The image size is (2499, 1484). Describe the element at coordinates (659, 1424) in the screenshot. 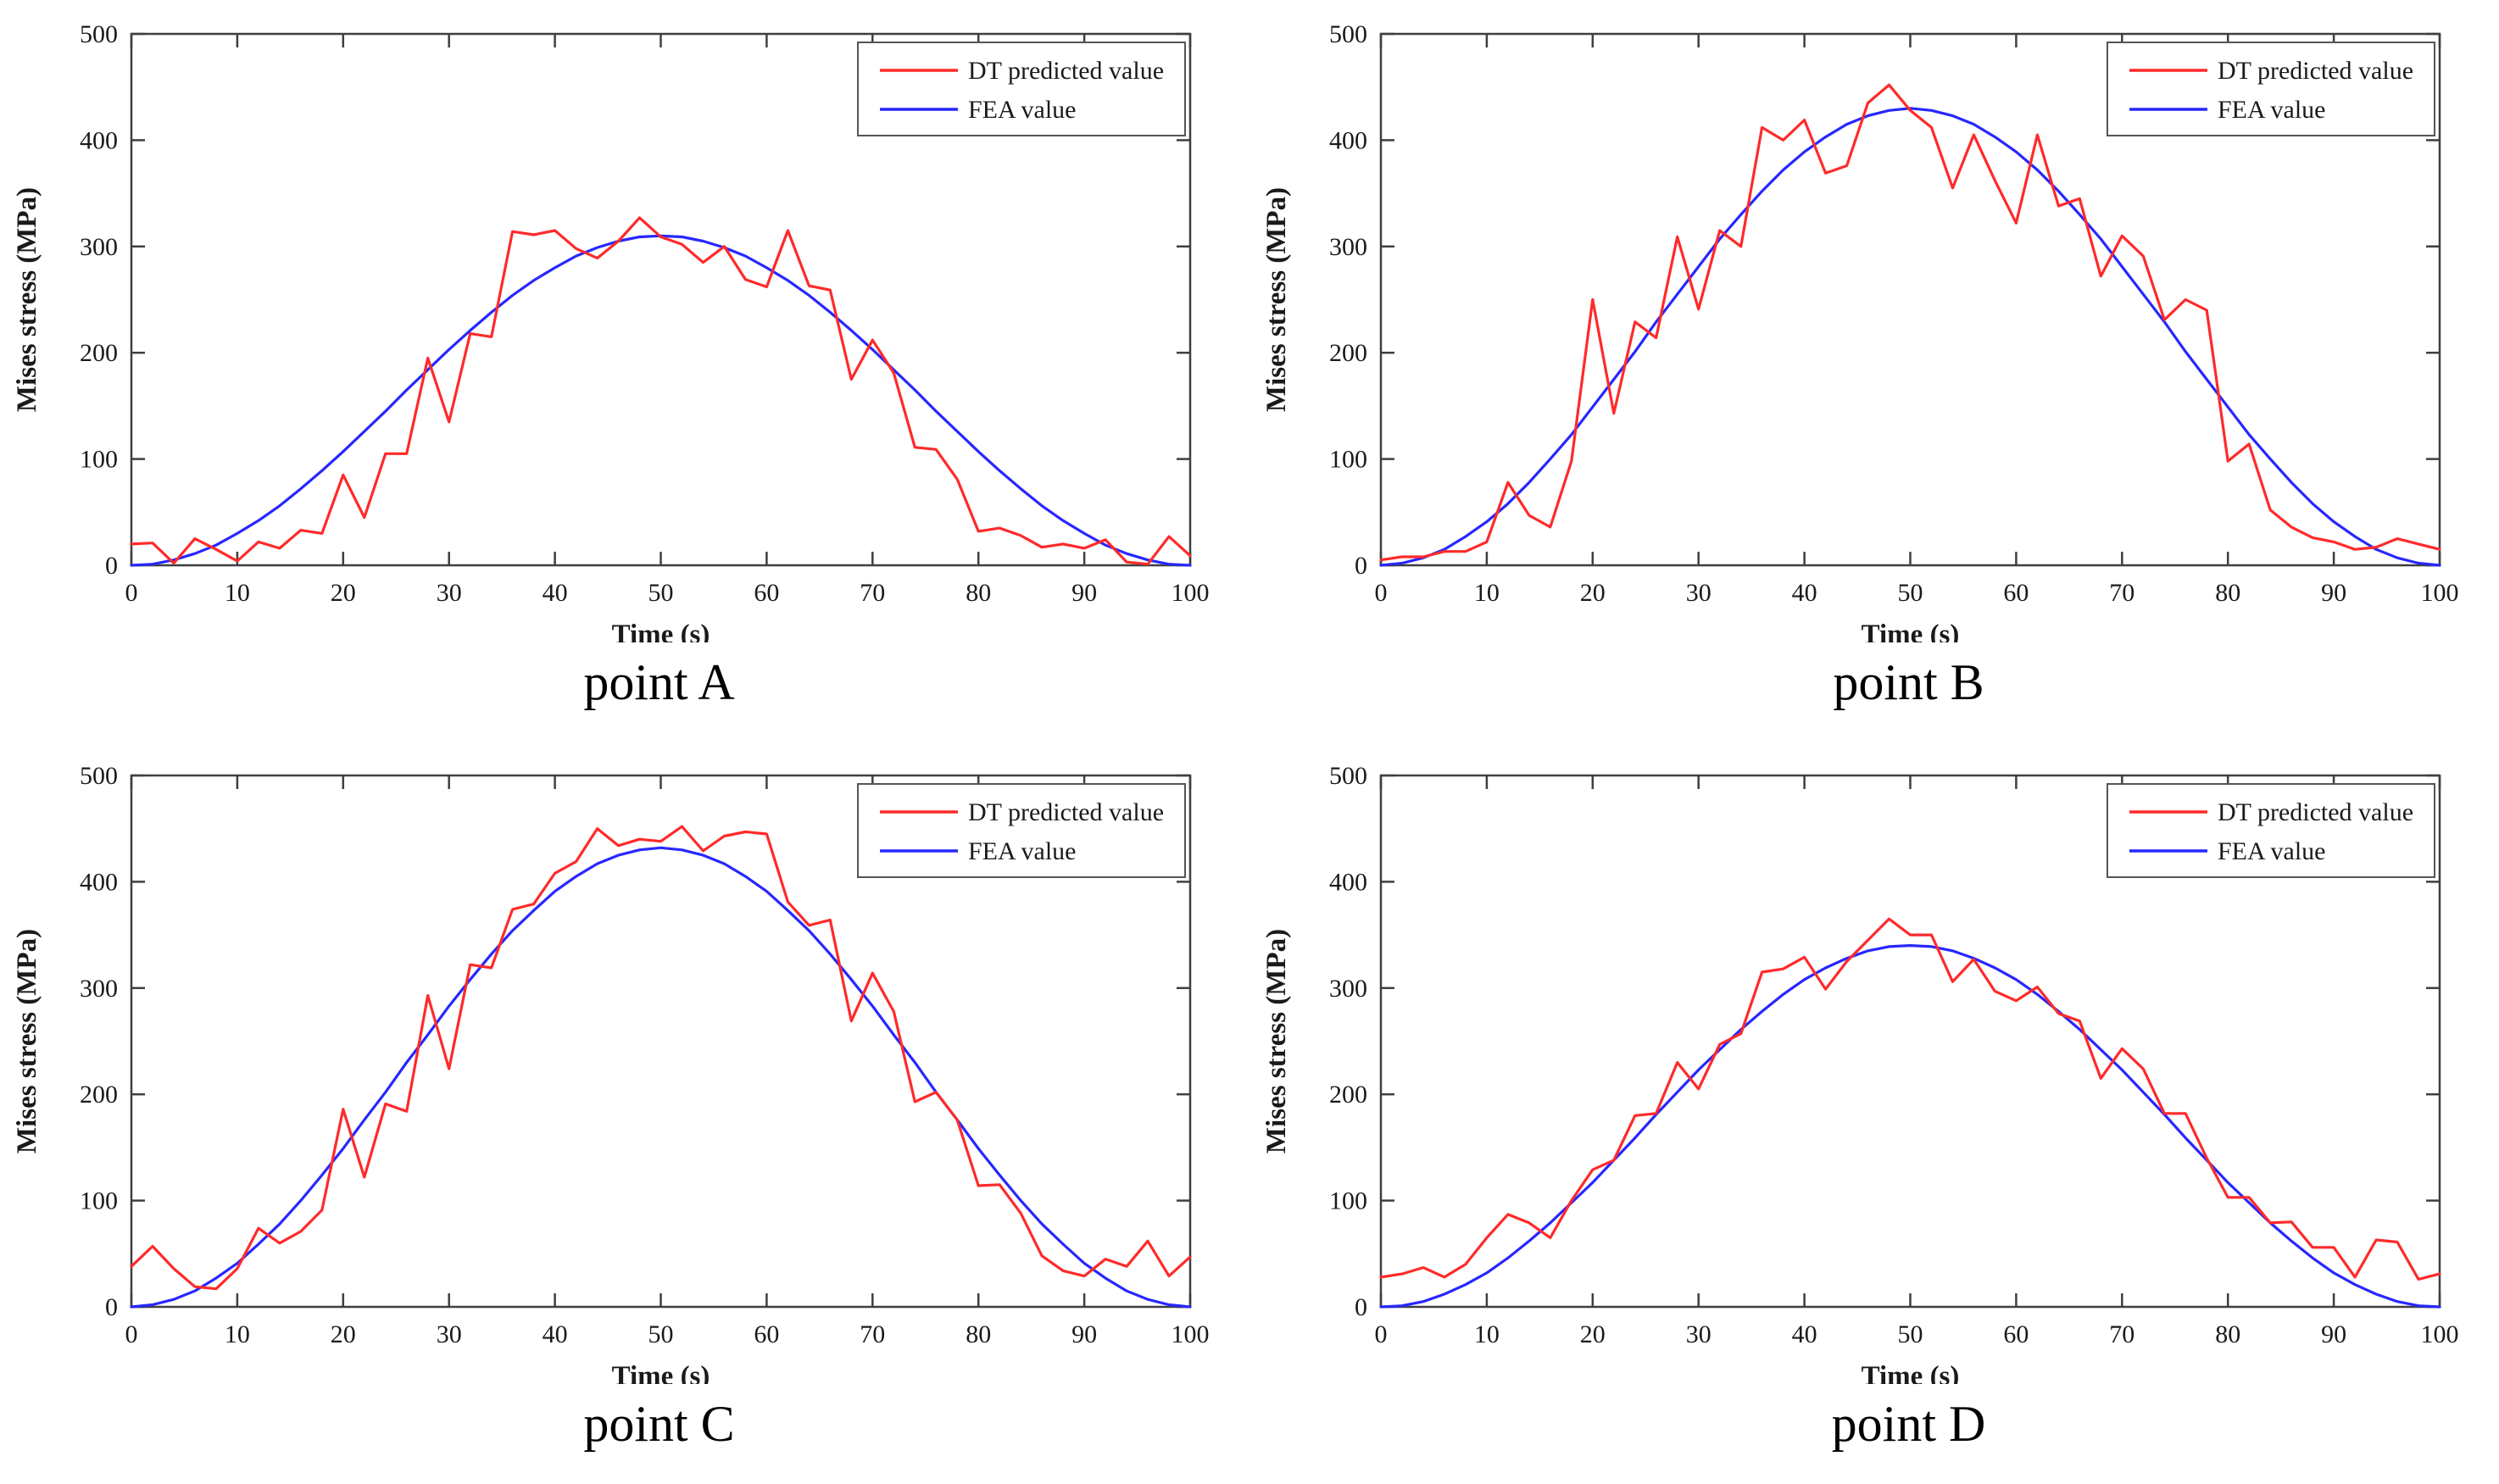

I see `caption-point-c: point C` at that location.